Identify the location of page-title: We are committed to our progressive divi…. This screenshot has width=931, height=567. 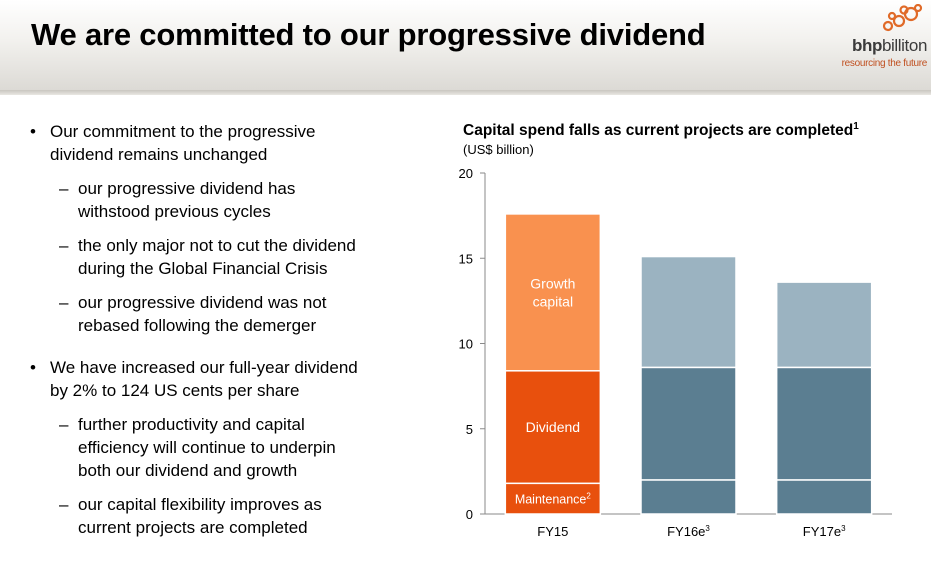
(368, 34).